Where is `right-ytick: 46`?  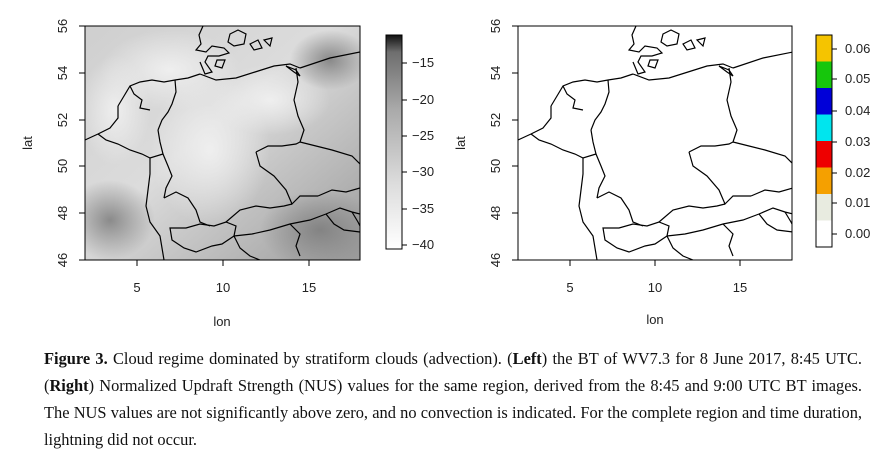
right-ytick: 46 is located at coordinates (495, 260).